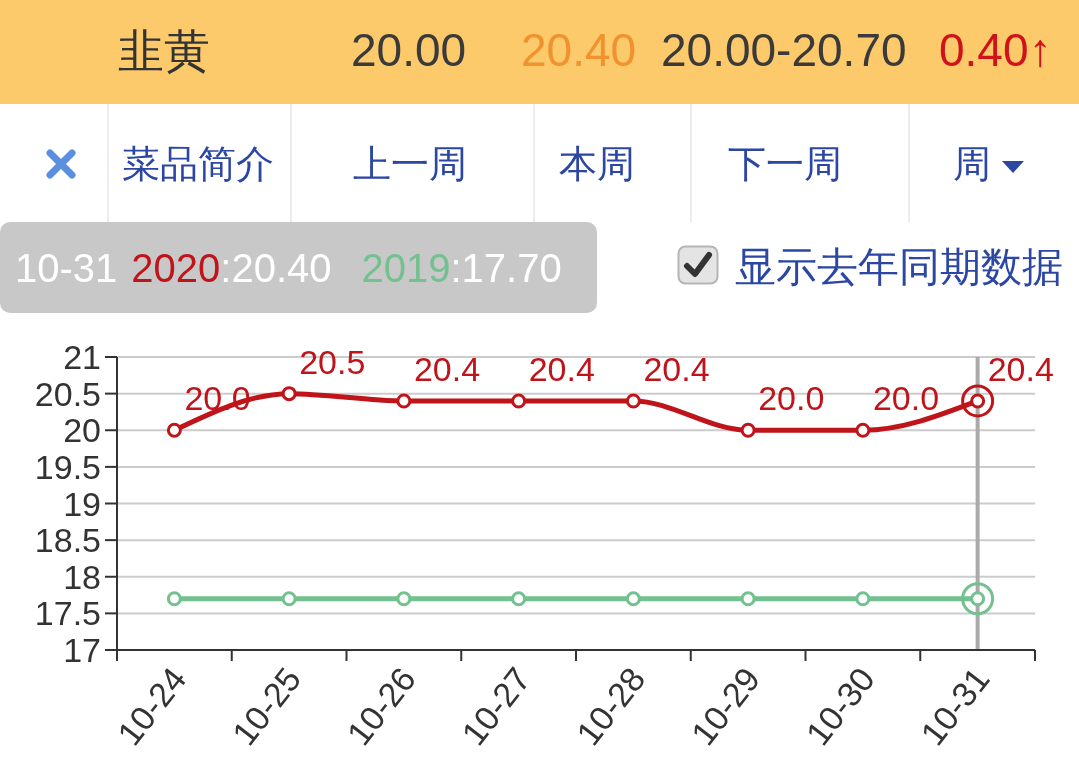 The width and height of the screenshot is (1079, 760). I want to click on text: 菜品简介, so click(198, 164).